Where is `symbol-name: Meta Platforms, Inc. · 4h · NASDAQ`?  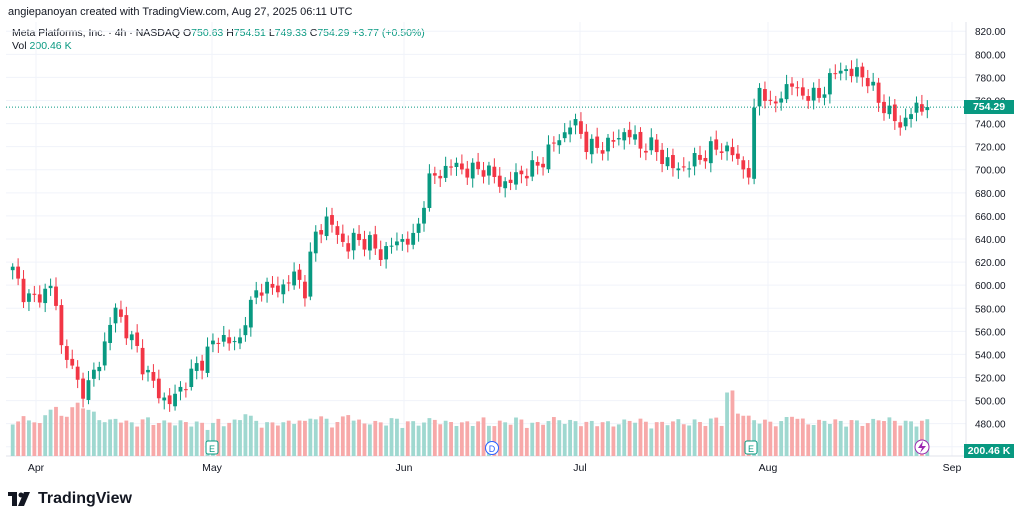 symbol-name: Meta Platforms, Inc. · 4h · NASDAQ is located at coordinates (96, 33).